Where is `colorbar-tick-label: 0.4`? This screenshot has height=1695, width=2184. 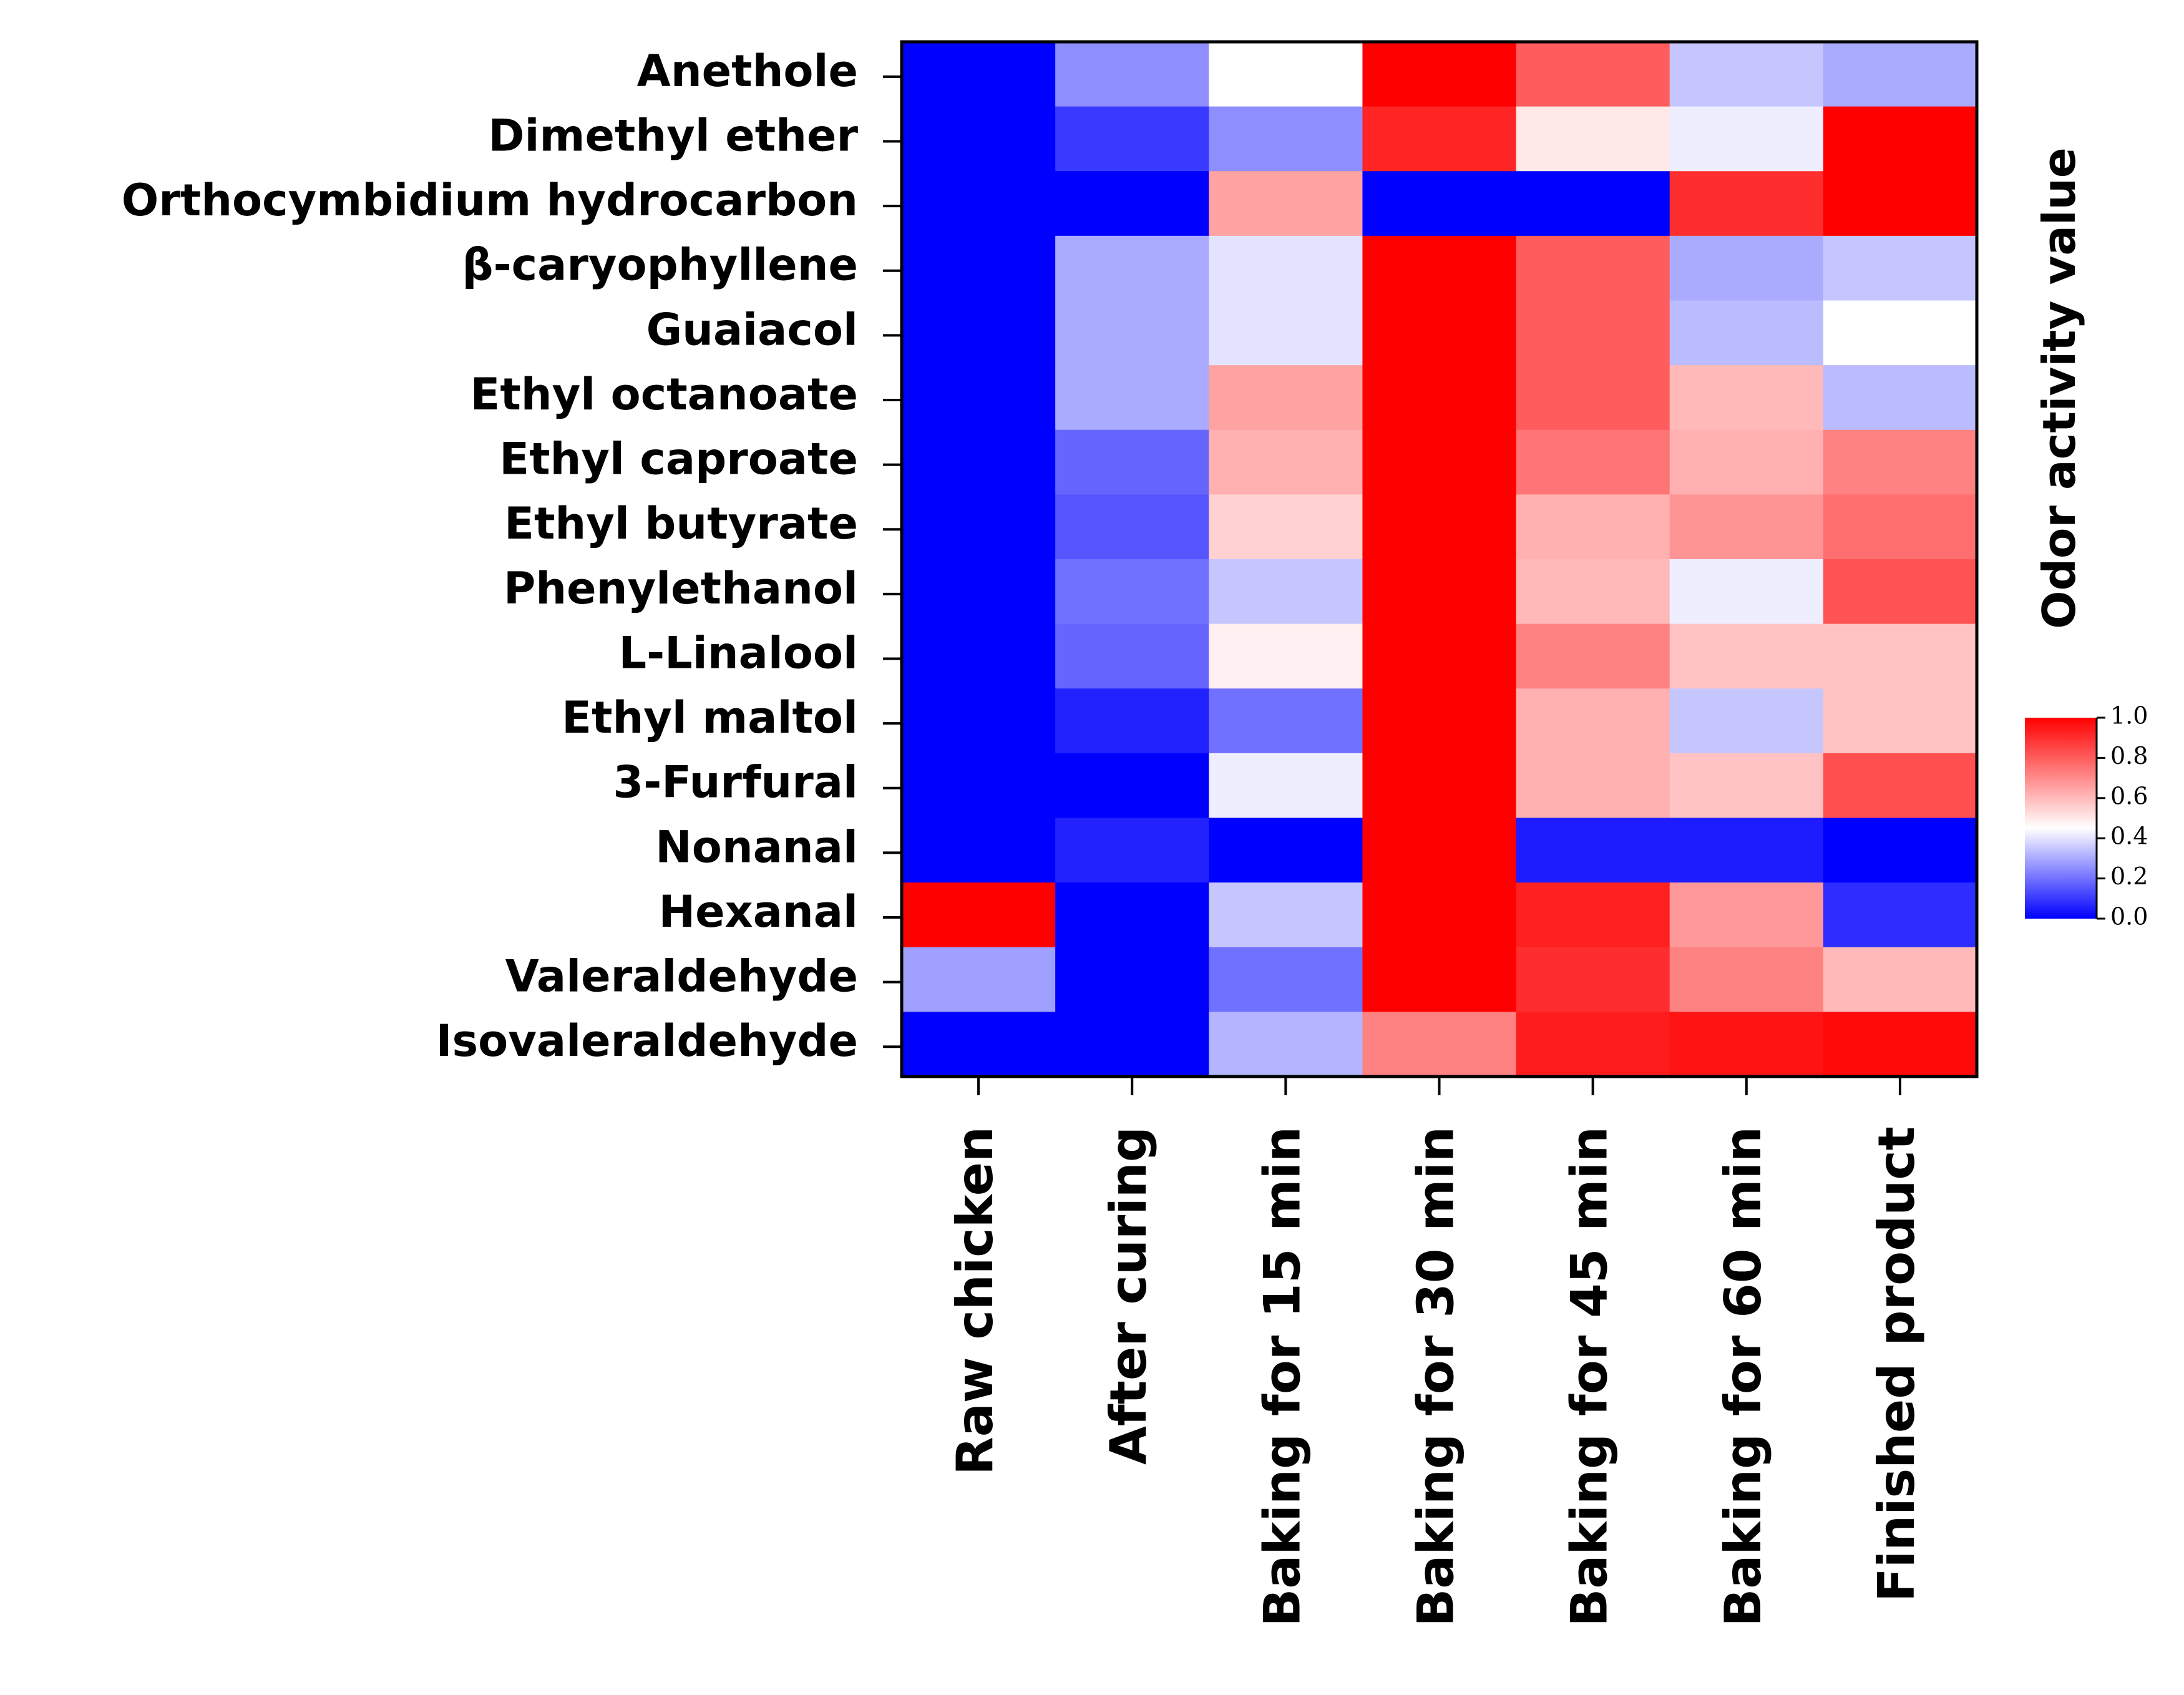 colorbar-tick-label: 0.4 is located at coordinates (2129, 836).